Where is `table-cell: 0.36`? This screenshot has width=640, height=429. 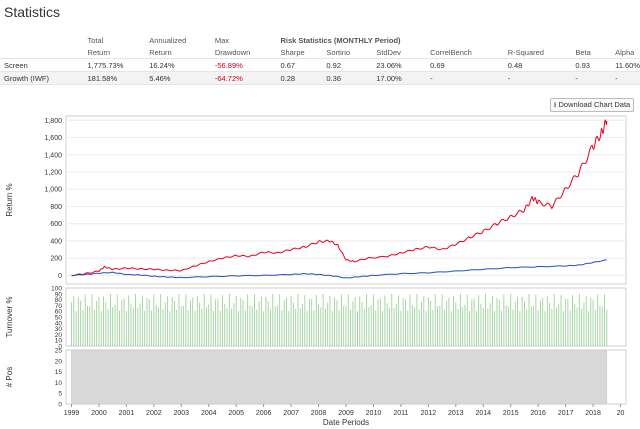 table-cell: 0.36 is located at coordinates (347, 78).